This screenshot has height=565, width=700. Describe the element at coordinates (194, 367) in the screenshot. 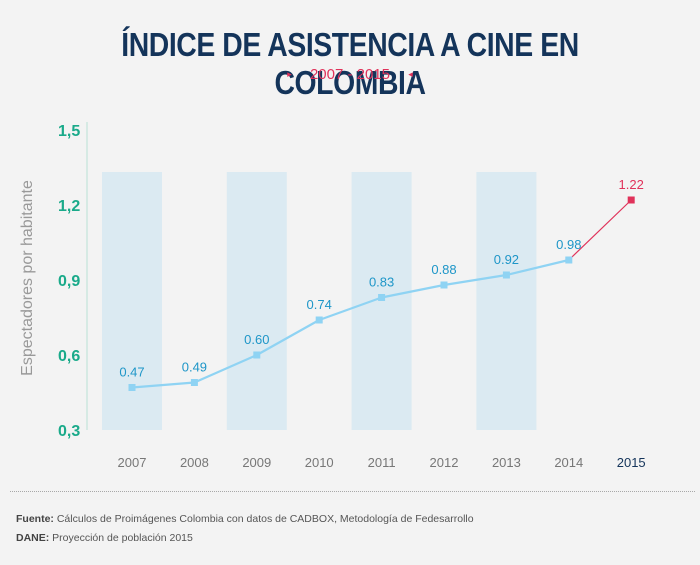

I see `data-label-2008: 0.49` at that location.